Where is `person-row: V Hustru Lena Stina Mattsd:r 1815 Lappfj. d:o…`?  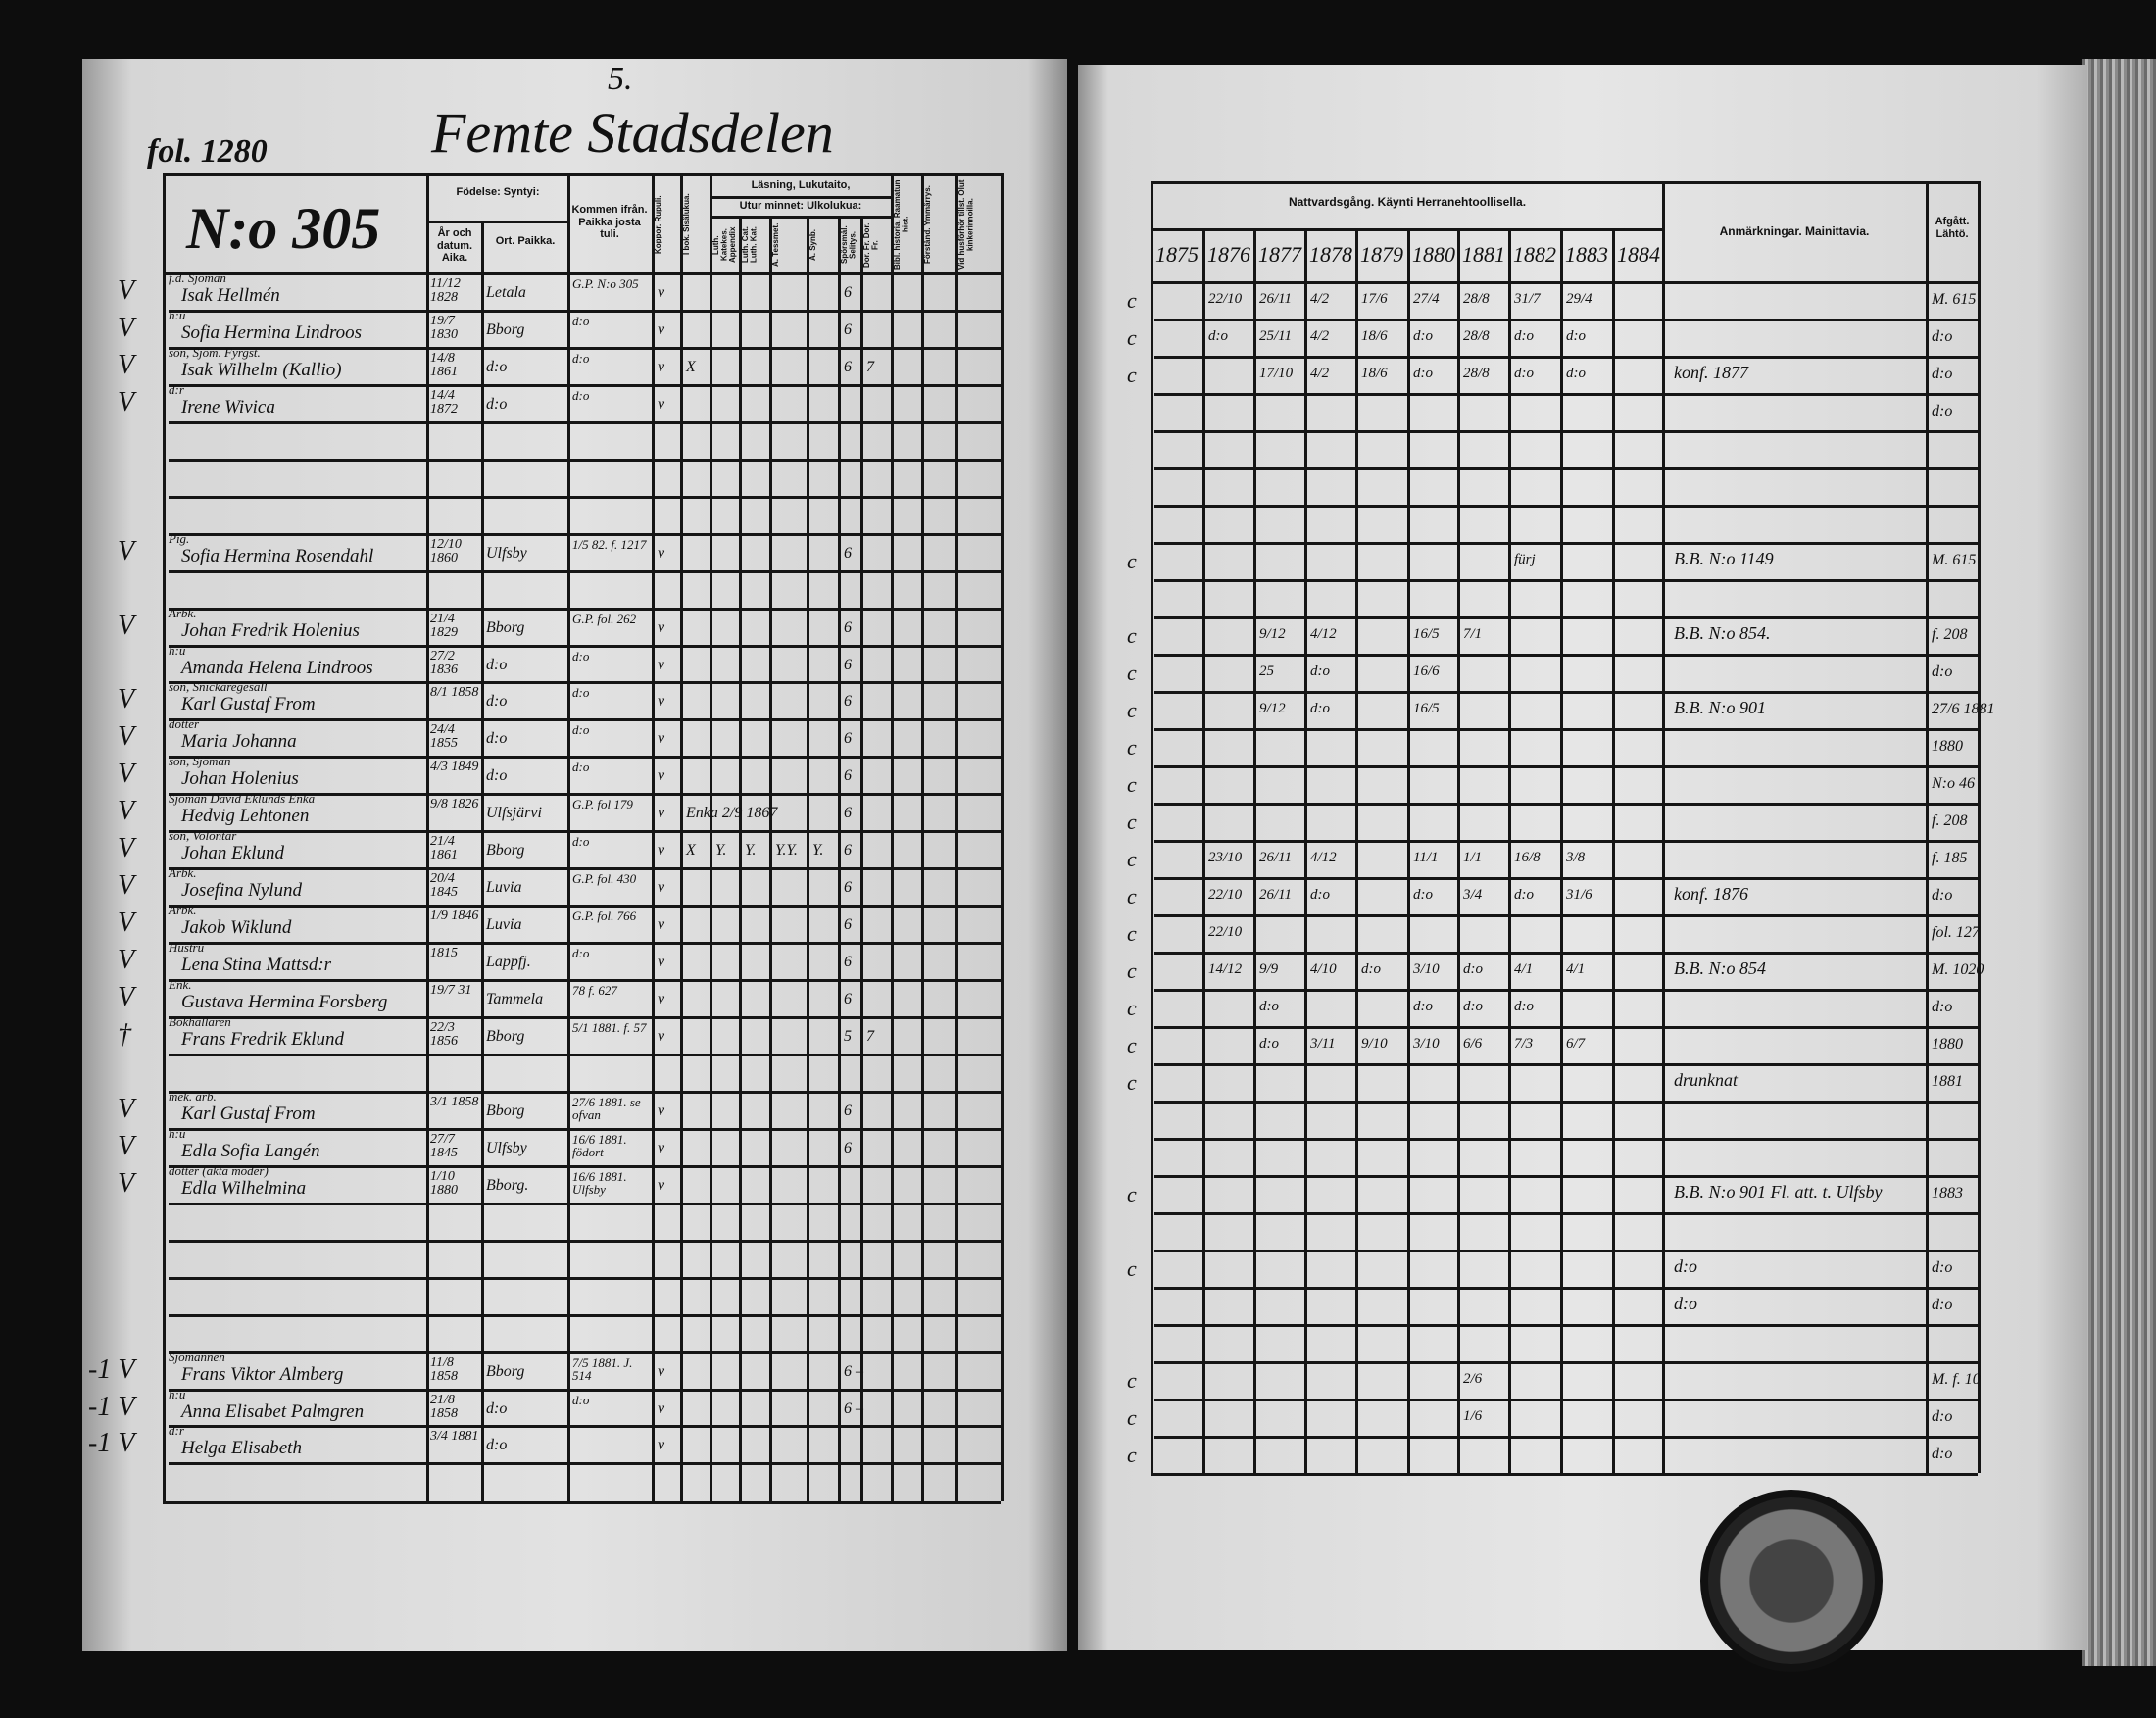
person-row: V Hustru Lena Stina Mattsd:r 1815 Lappfj. d:o… is located at coordinates (534, 960).